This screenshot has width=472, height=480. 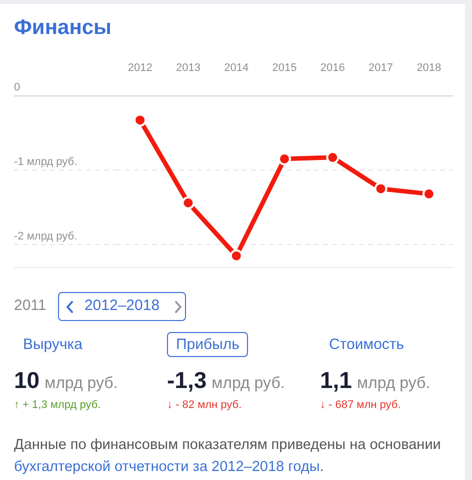 What do you see at coordinates (227, 445) in the screenshot?
I see `text: Данные по финансовым показателям приведены на основании` at bounding box center [227, 445].